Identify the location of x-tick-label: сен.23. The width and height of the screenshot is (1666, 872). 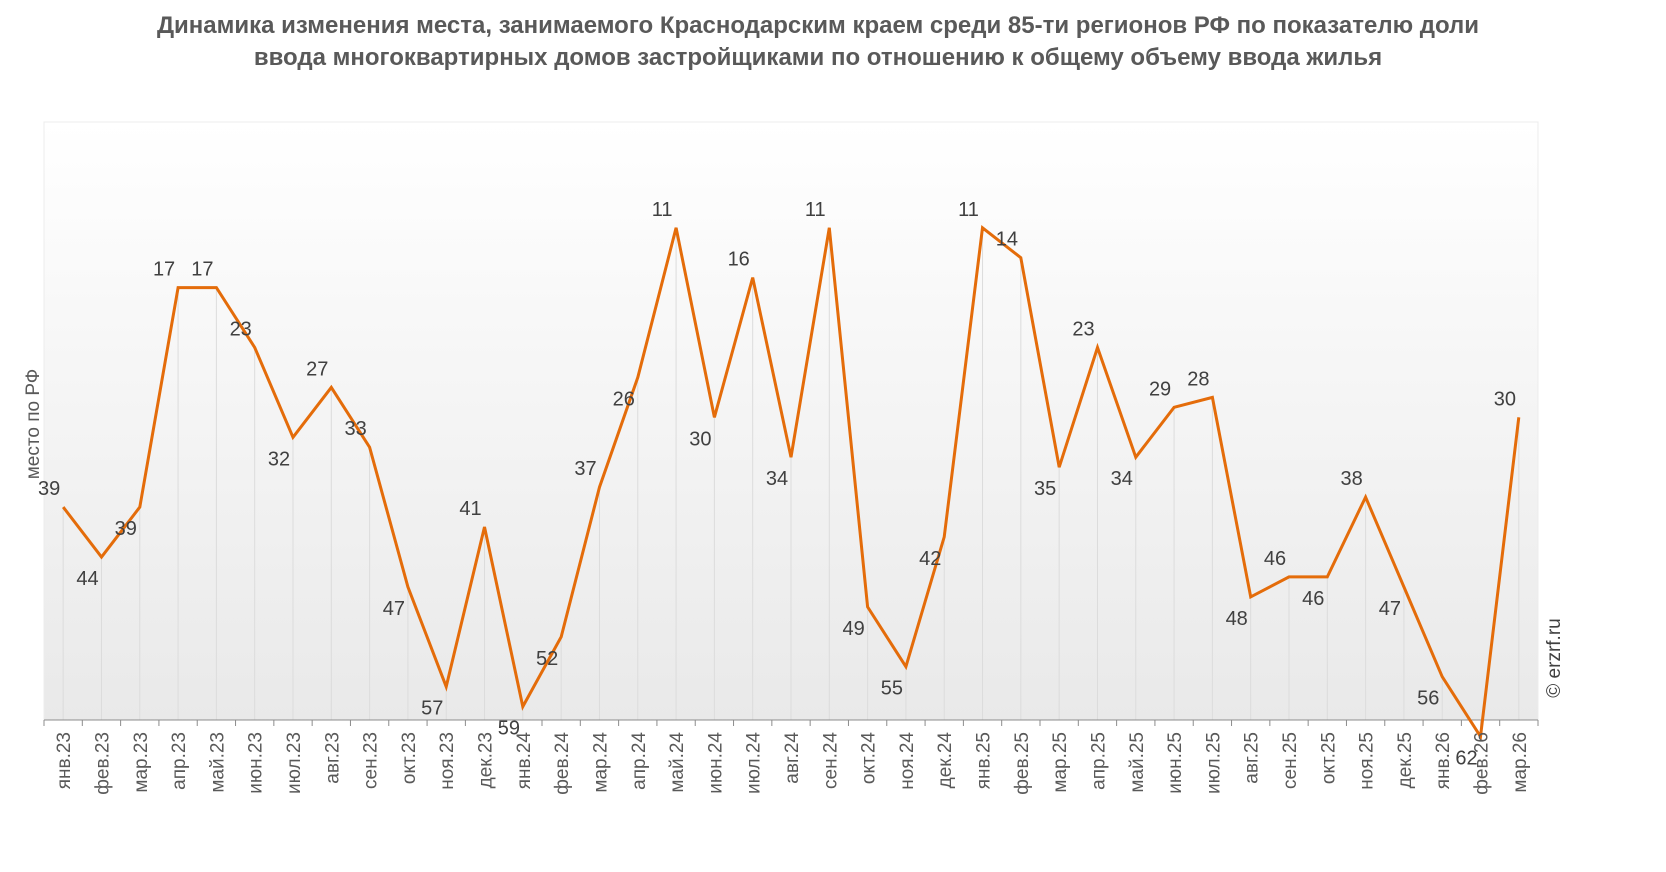
(371, 760).